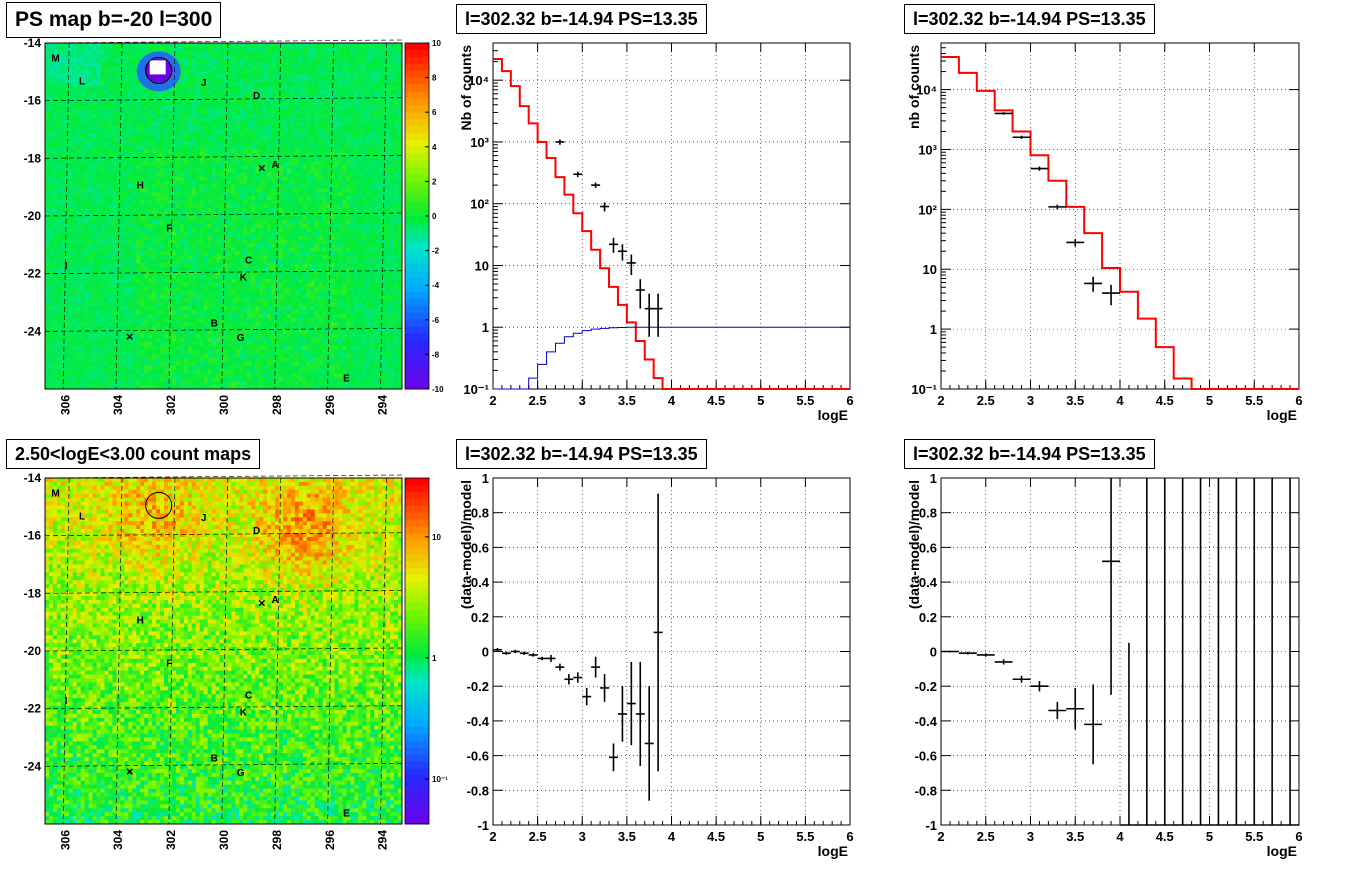 The width and height of the screenshot is (1348, 871). Describe the element at coordinates (1120, 836) in the screenshot. I see `residual-right-x-tick-label: 4` at that location.